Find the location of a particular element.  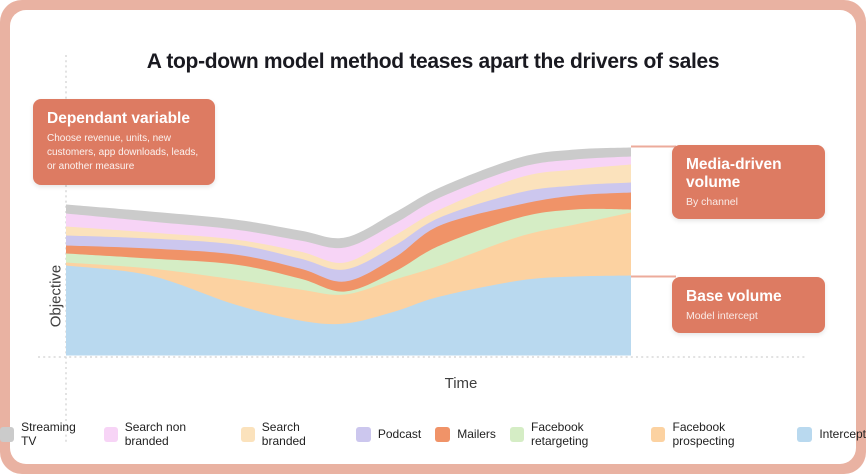

legend-label: Streaming TV is located at coordinates (48, 434).